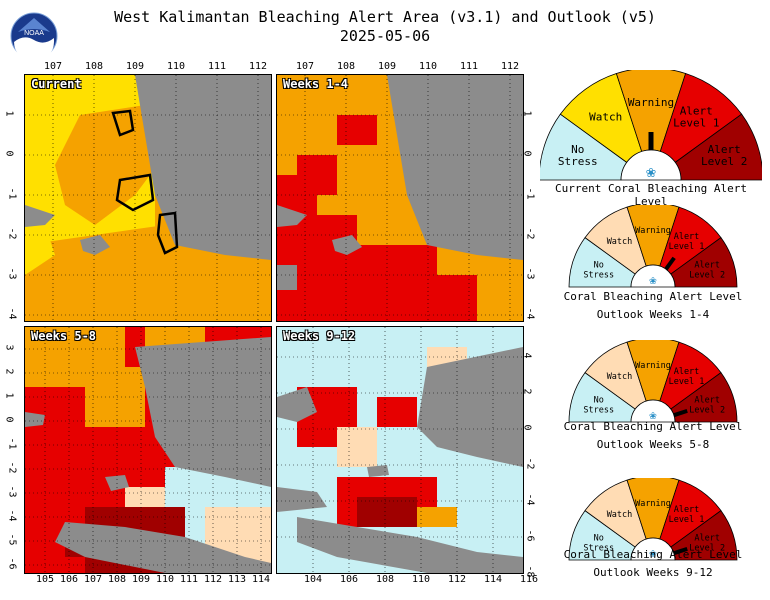 The width and height of the screenshot is (770, 600). I want to click on panel-label: Current, so click(56, 84).